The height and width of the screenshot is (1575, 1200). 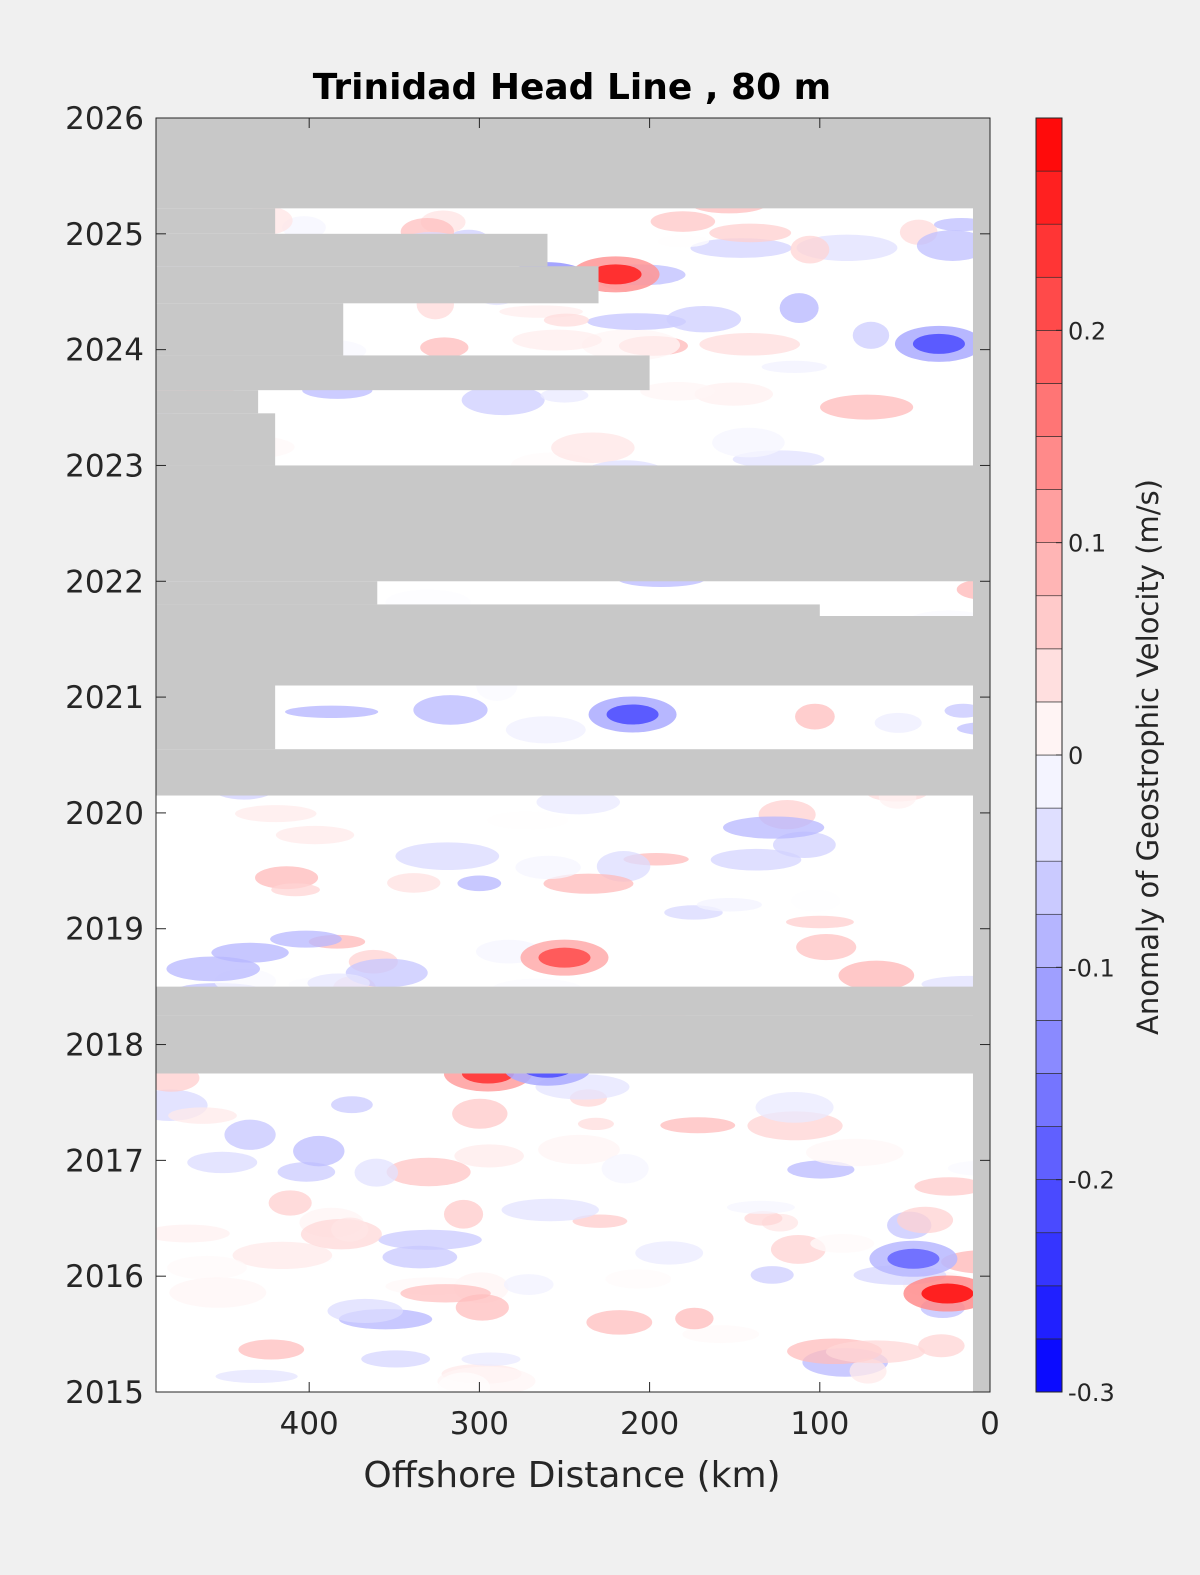 What do you see at coordinates (104, 1277) in the screenshot?
I see `y-tick-label: 2016` at bounding box center [104, 1277].